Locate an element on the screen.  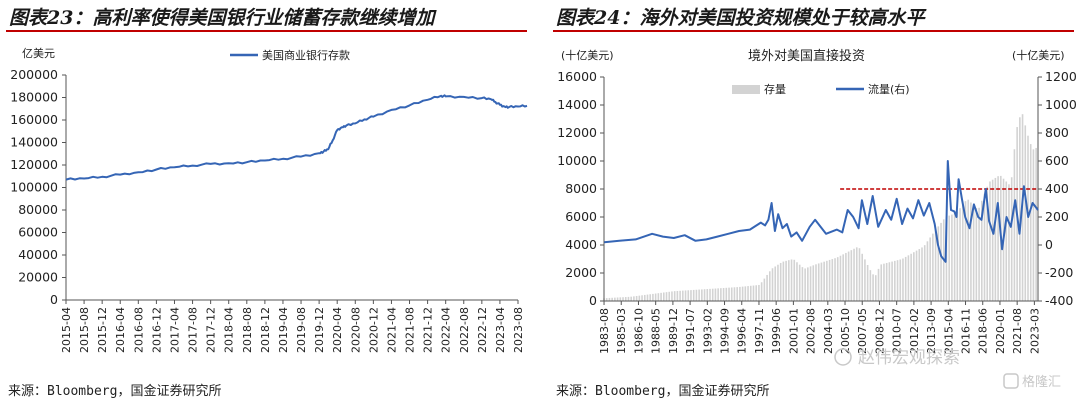
left-y-tick-label: 100000 is located at coordinates (34, 187).